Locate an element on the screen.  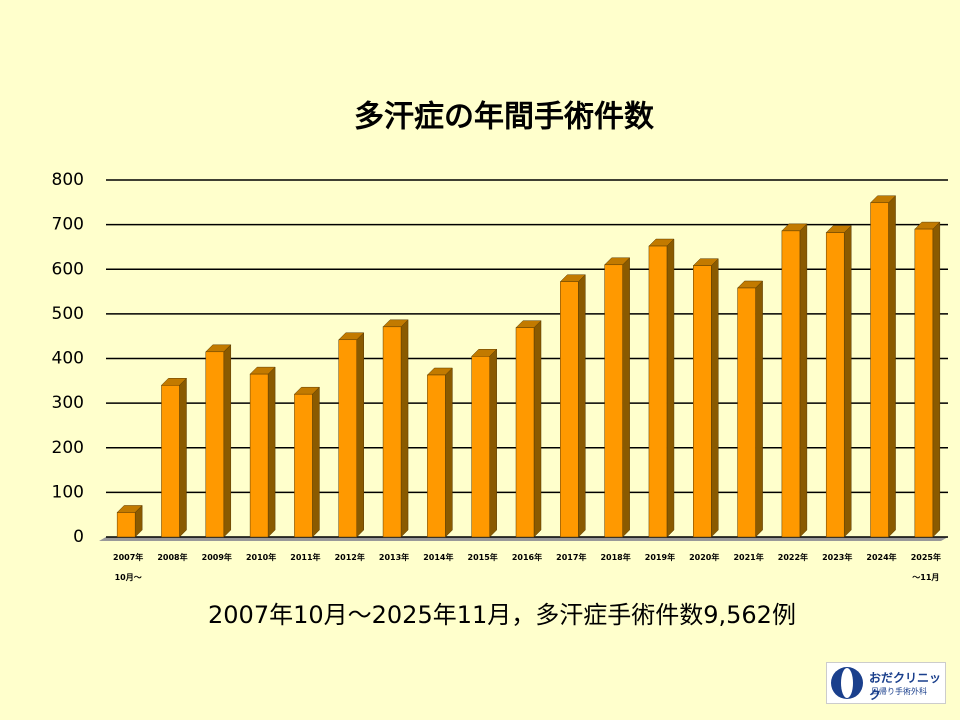
y-tick-label: 500 is located at coordinates (68, 314).